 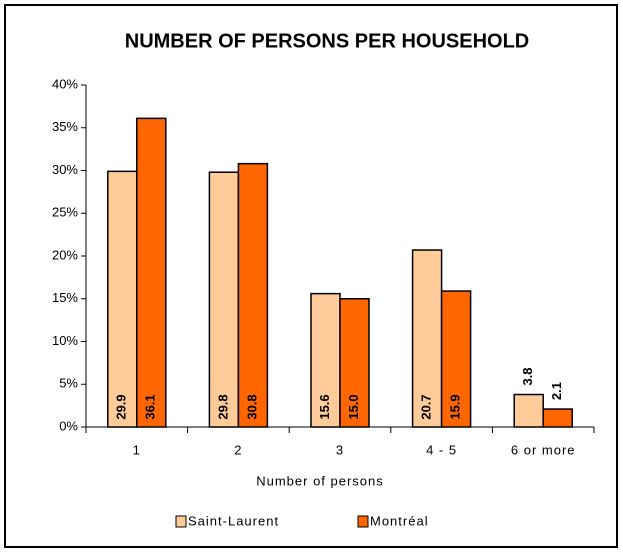 What do you see at coordinates (426, 406) in the screenshot?
I see `value-label: 20.7` at bounding box center [426, 406].